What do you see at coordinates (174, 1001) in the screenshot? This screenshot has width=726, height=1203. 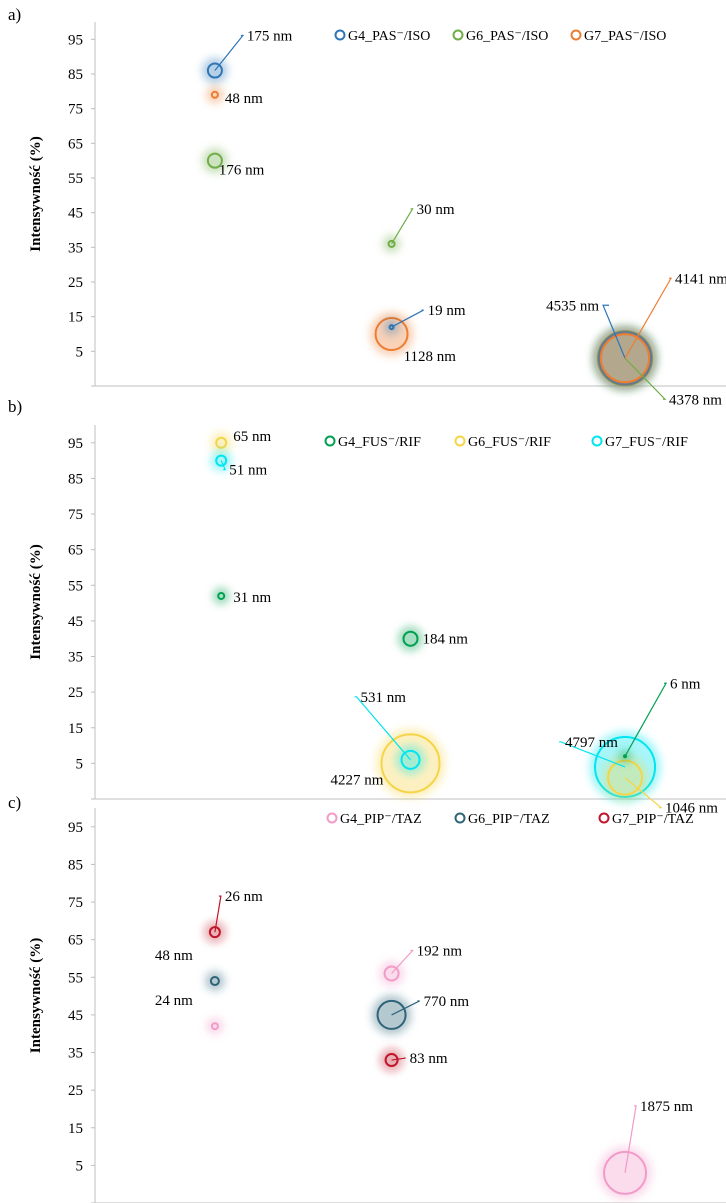 I see `data-label: 24 nm` at bounding box center [174, 1001].